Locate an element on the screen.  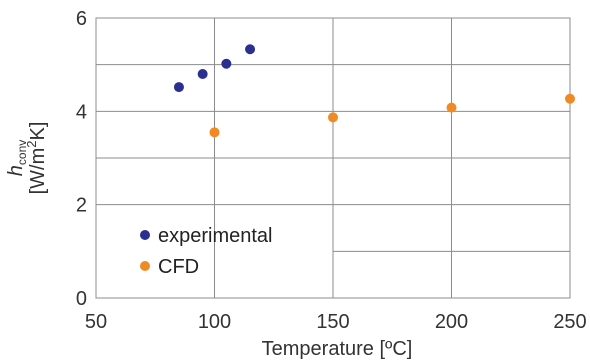
legend-label-experimental: experimental is located at coordinates (215, 236).